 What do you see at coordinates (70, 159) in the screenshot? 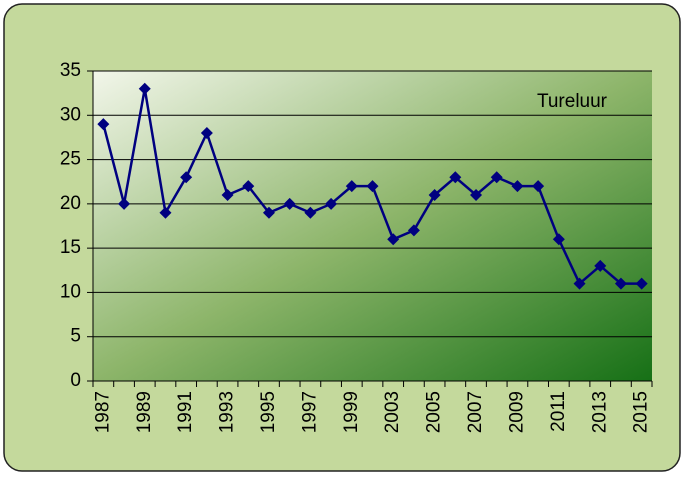
I see `y-tick-label: 25` at bounding box center [70, 159].